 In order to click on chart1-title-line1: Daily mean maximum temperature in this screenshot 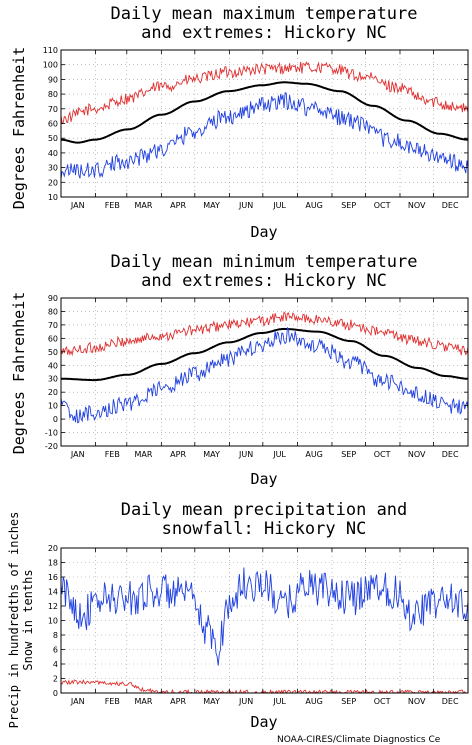, I will do `click(263, 14)`.